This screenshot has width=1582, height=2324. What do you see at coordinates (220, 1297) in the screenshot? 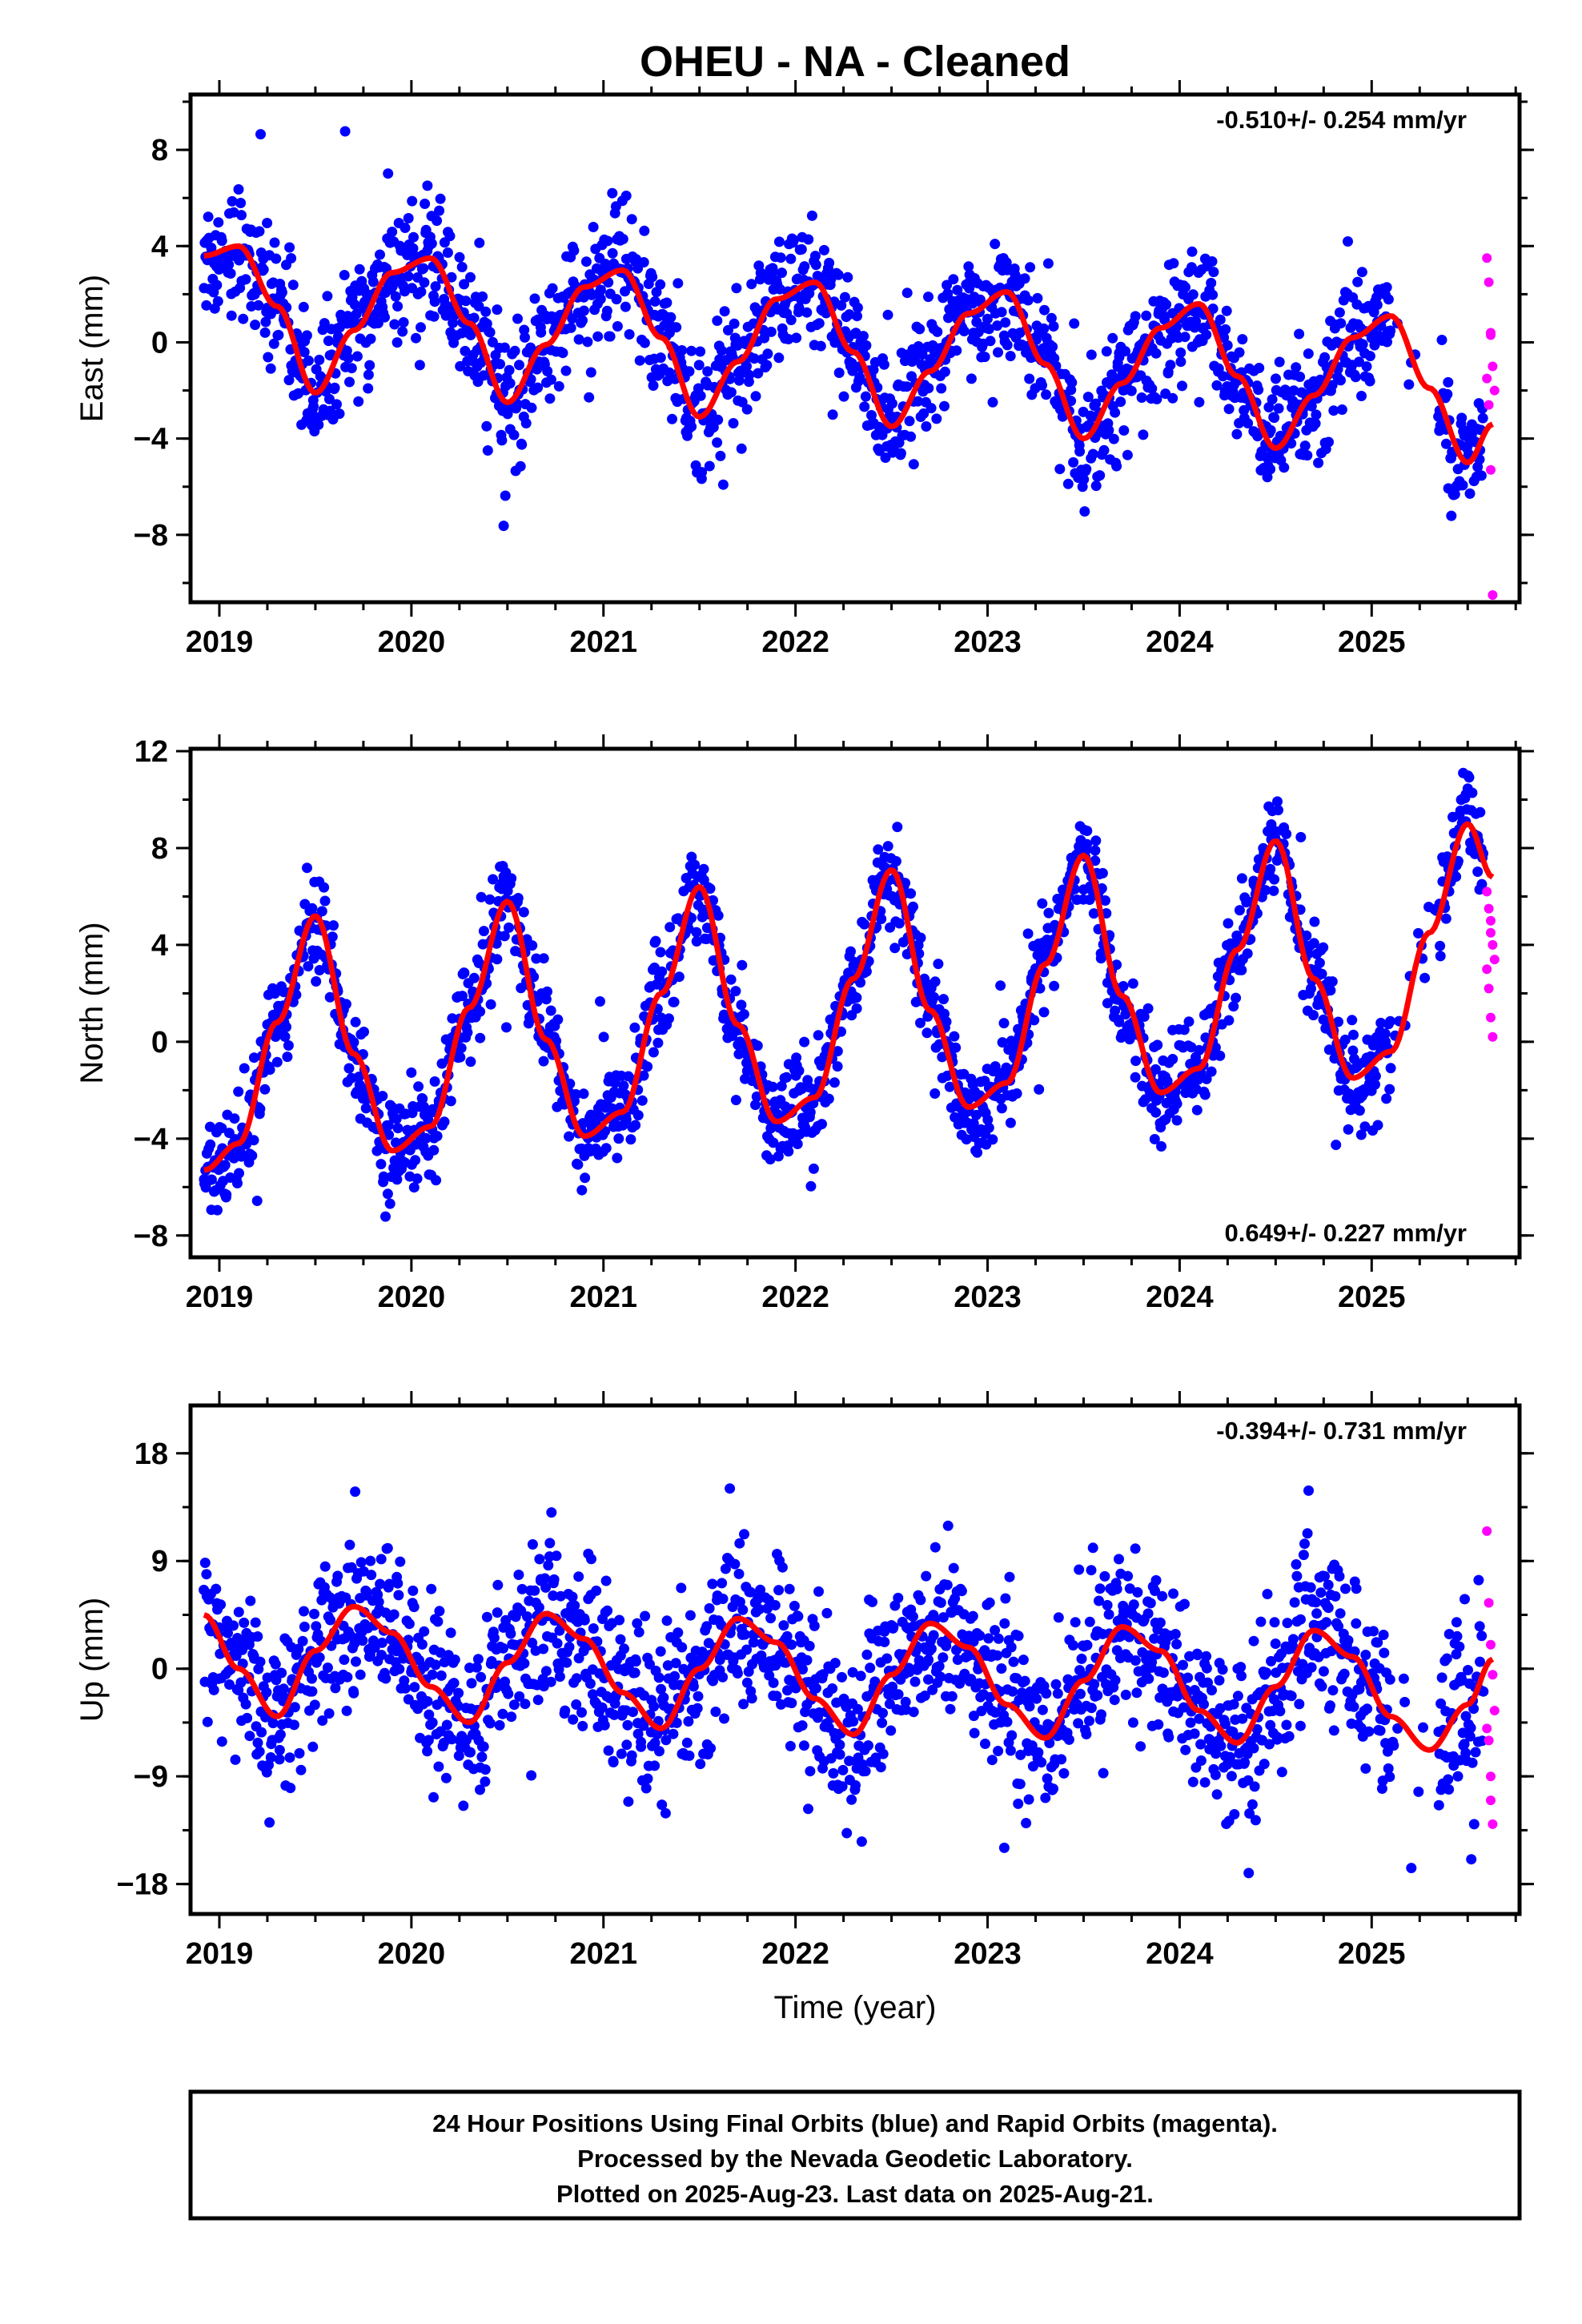
I see `x-tick-label: 2019` at bounding box center [220, 1297].